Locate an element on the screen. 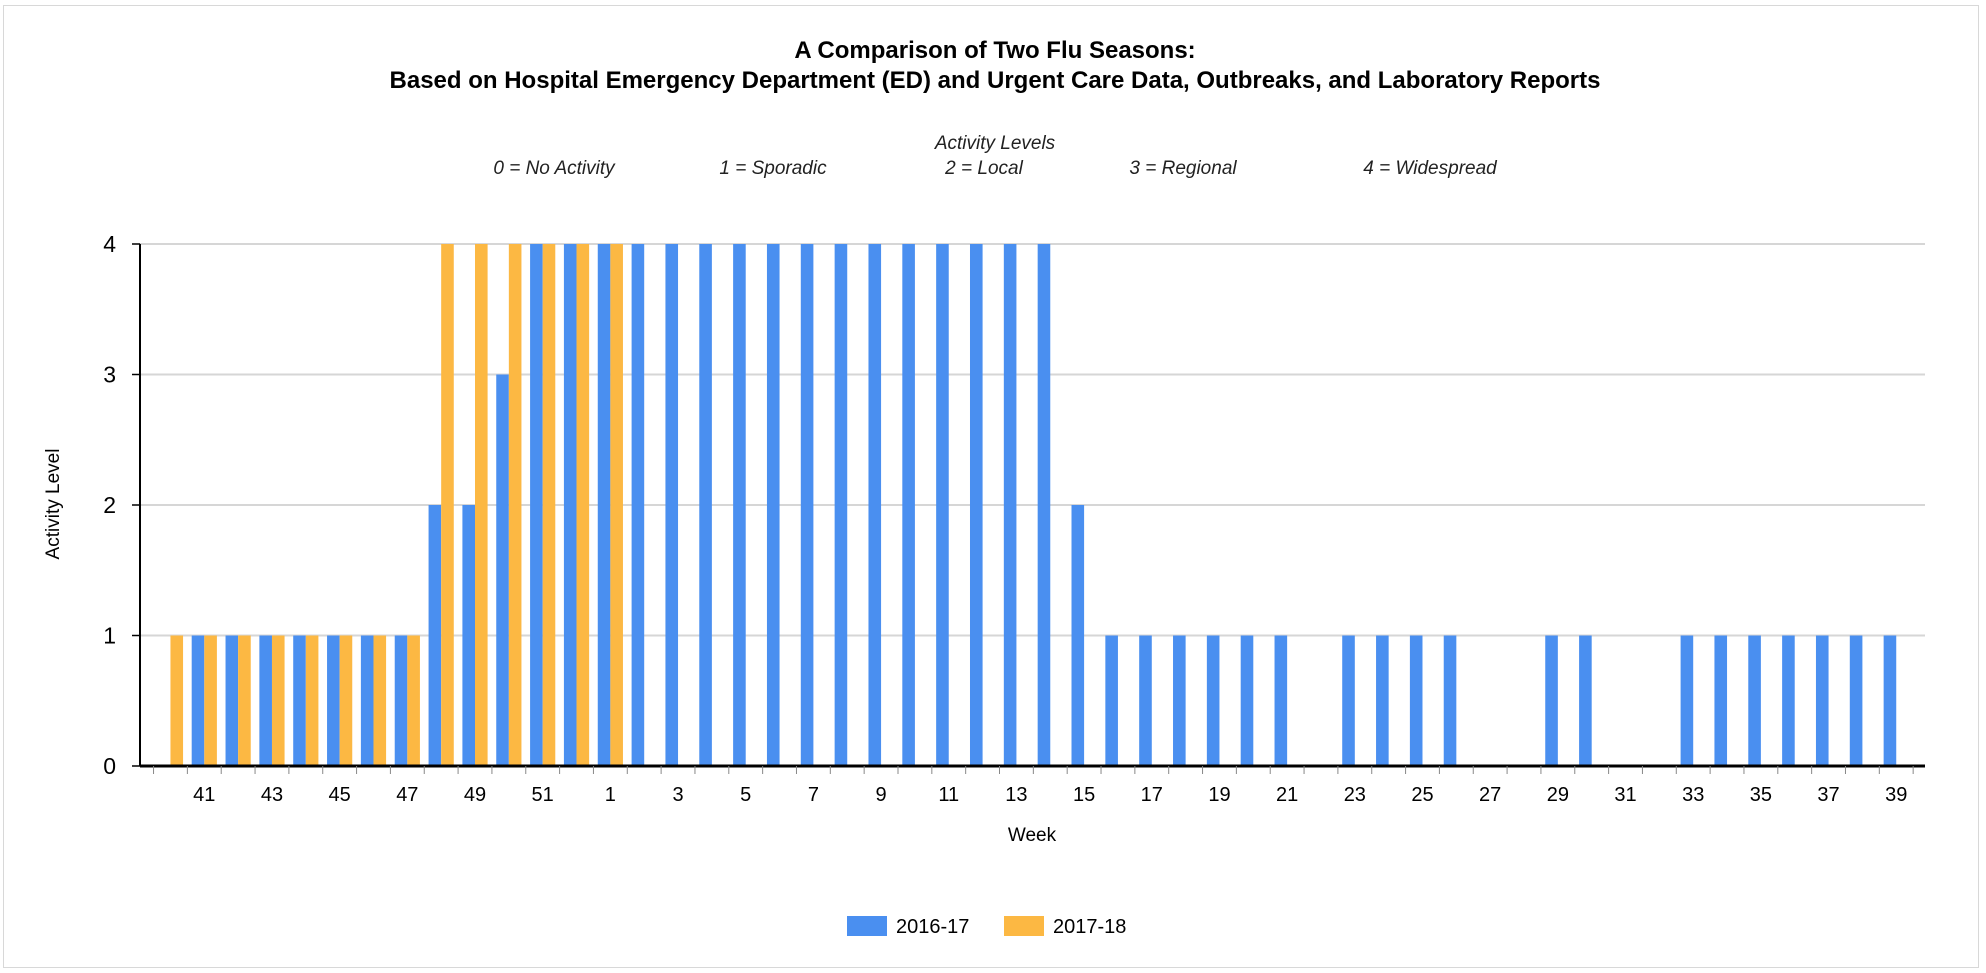 This screenshot has width=1986, height=973. x-tick-label: 35 is located at coordinates (1761, 795).